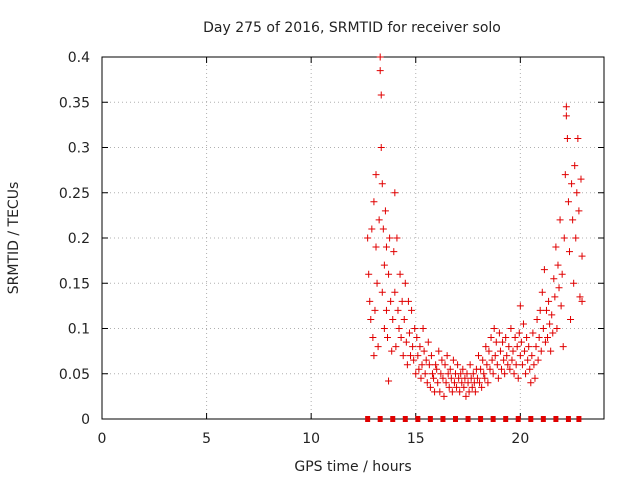 The height and width of the screenshot is (480, 640). I want to click on x-tick-label: 0, so click(102, 439).